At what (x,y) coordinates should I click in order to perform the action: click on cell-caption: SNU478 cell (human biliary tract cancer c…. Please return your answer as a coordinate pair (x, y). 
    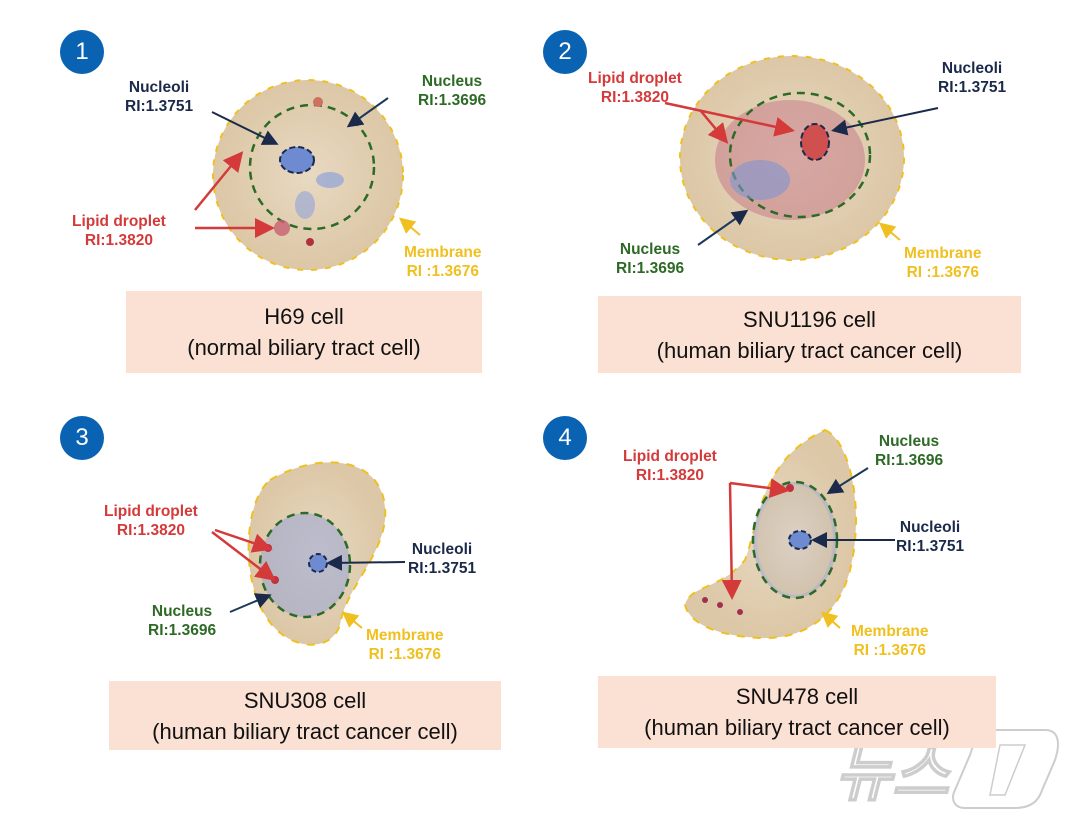
    Looking at the image, I should click on (797, 712).